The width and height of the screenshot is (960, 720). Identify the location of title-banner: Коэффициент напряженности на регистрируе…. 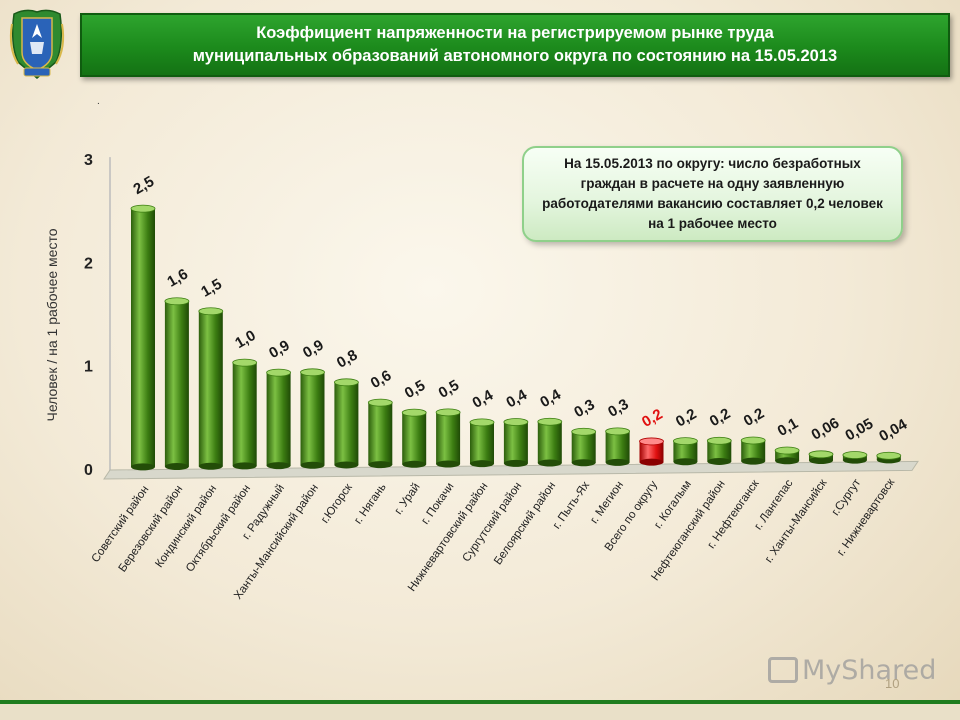
(515, 45).